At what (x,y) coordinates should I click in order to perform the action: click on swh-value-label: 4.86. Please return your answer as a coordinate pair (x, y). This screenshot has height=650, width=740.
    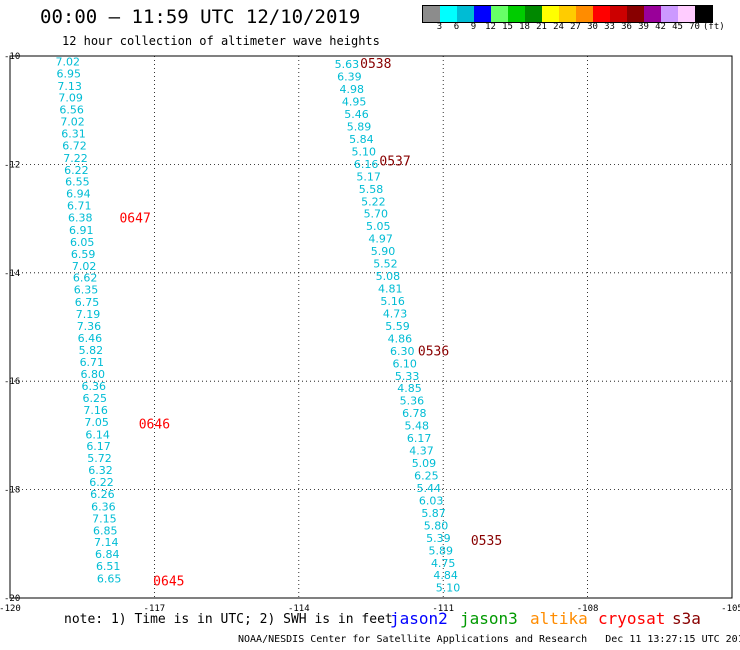
    Looking at the image, I should click on (400, 338).